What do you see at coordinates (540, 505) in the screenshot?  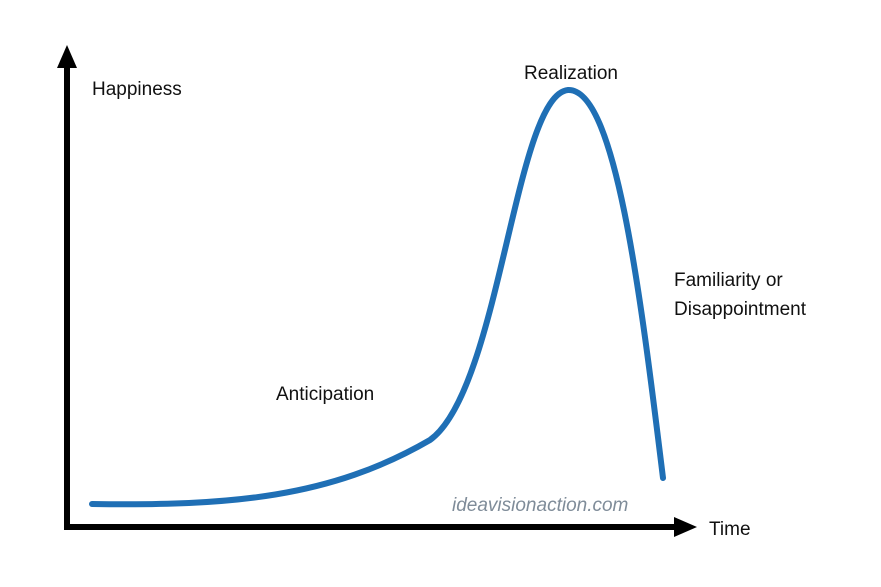 I see `watermark-text: ideavisionaction.com` at bounding box center [540, 505].